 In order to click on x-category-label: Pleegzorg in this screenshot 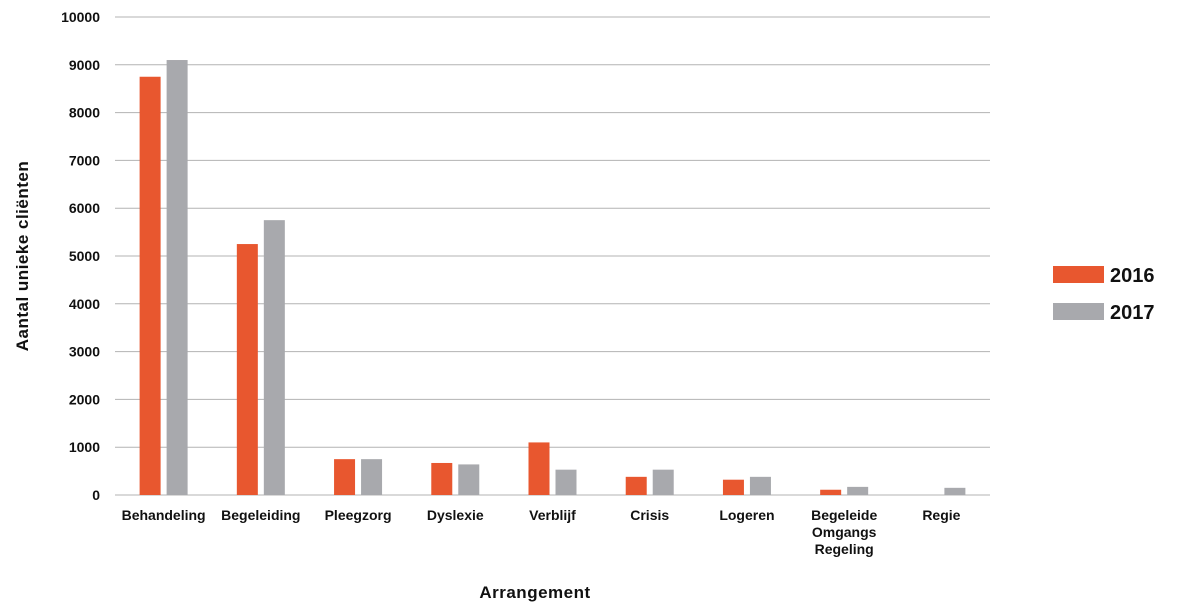, I will do `click(358, 515)`.